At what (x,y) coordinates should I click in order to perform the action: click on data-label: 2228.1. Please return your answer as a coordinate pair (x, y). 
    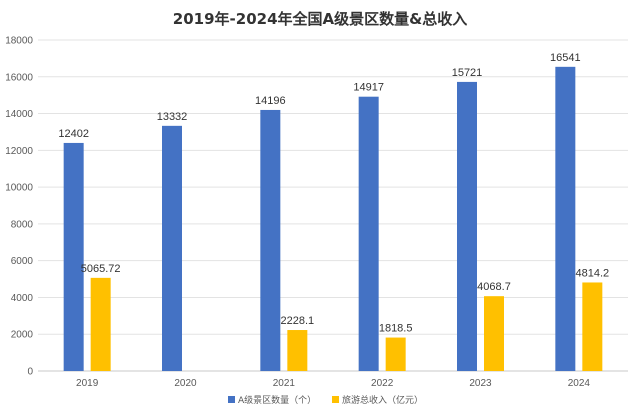
    Looking at the image, I should click on (298, 321).